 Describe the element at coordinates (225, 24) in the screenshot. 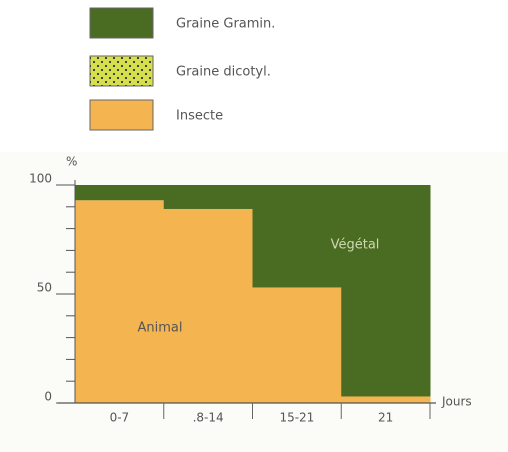

I see `legend-label: Graine Gramin.` at that location.